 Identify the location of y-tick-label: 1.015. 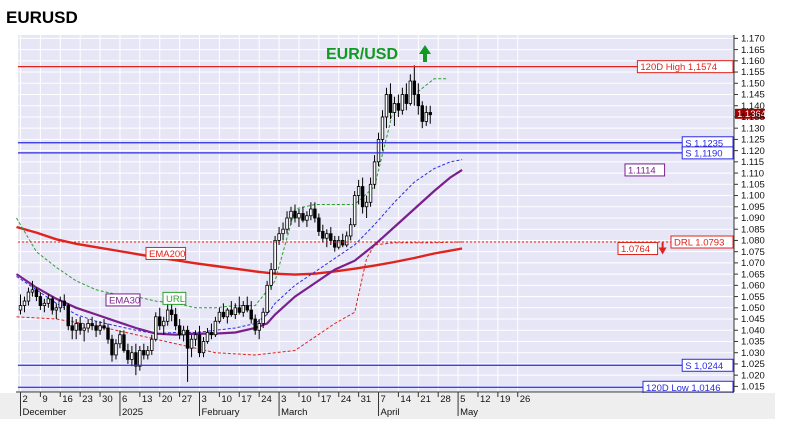
(753, 387).